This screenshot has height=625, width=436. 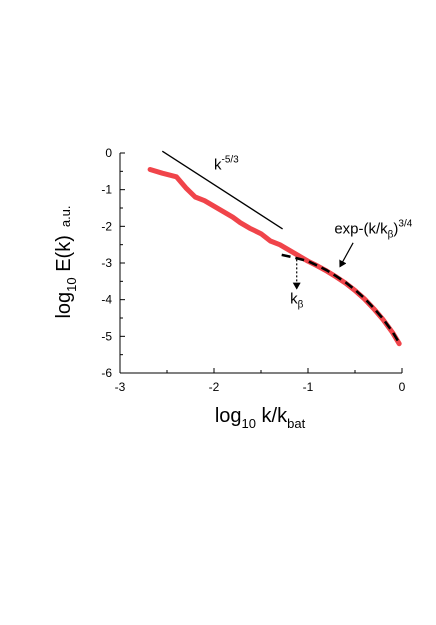 I want to click on x-axis-title-rest: k/k, so click(x=272, y=416).